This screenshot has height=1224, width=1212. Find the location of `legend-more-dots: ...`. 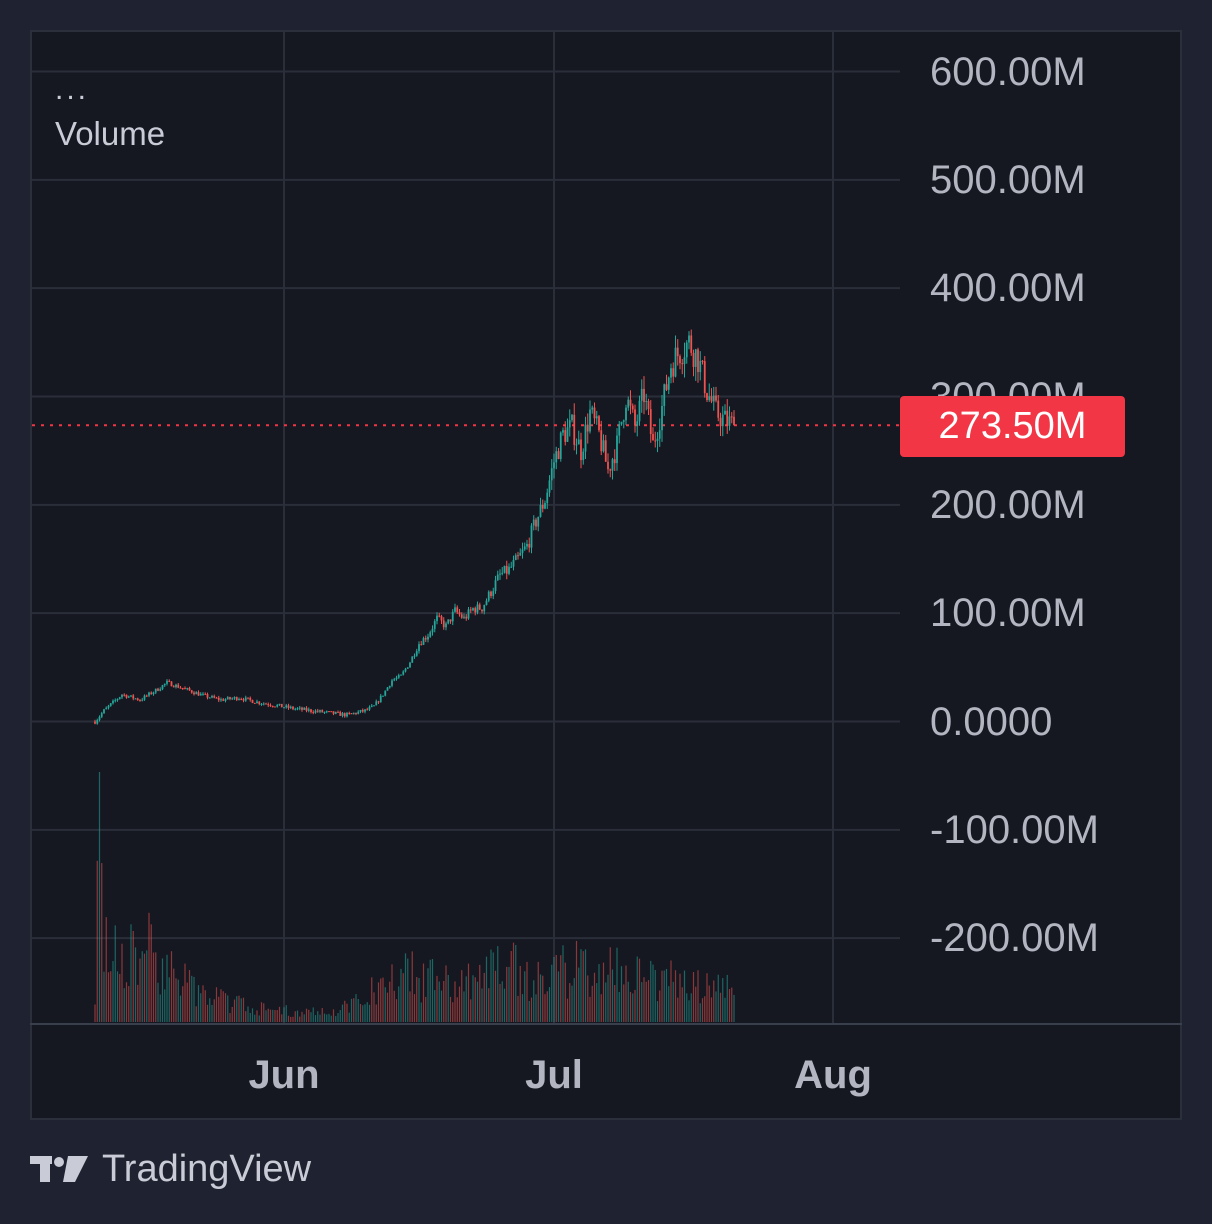

legend-more-dots: ... is located at coordinates (72, 89).